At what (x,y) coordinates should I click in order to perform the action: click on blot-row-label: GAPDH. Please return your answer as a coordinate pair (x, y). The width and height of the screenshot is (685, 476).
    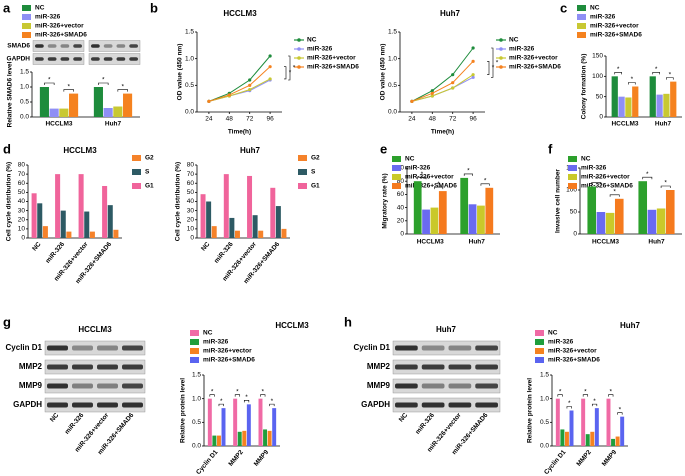
    Looking at the image, I should click on (27, 404).